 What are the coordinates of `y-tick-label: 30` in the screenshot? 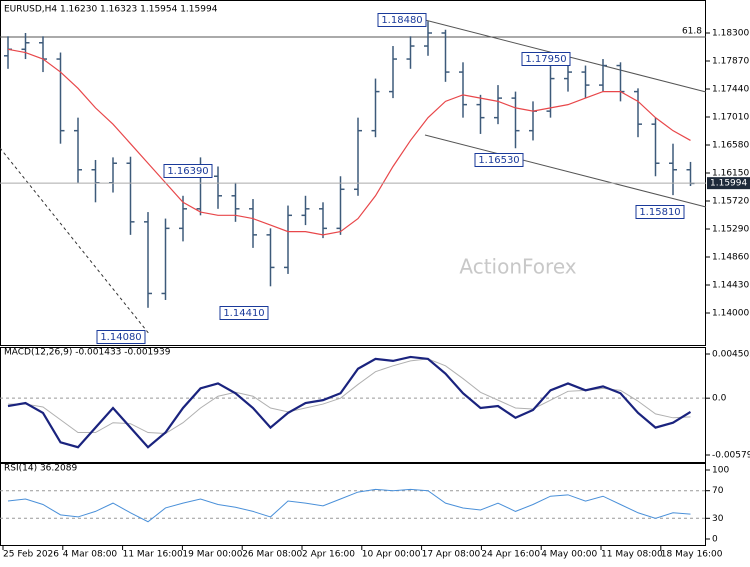 It's located at (718, 519).